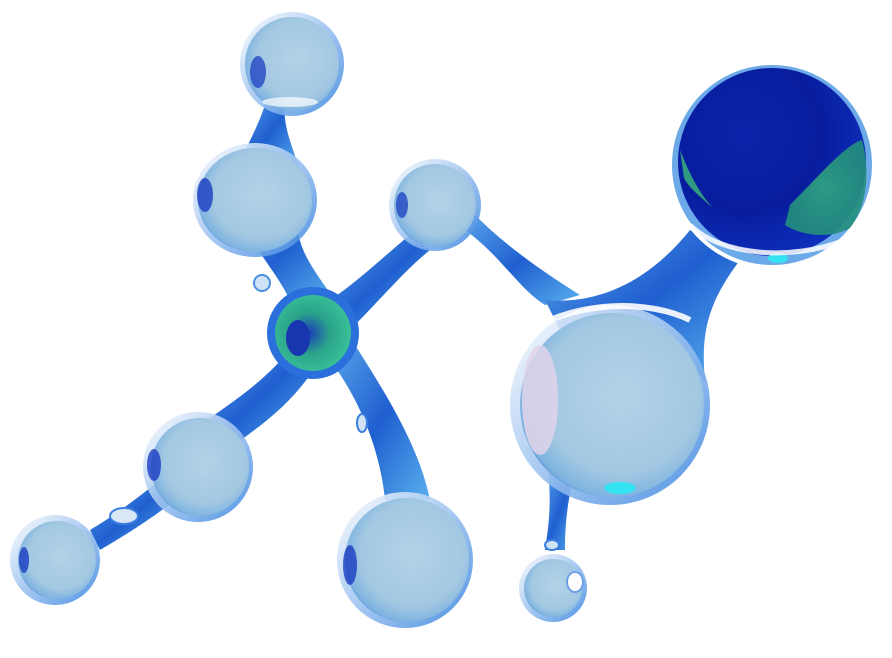 This screenshot has width=892, height=658. Describe the element at coordinates (435, 205) in the screenshot. I see `atom-middle` at that location.